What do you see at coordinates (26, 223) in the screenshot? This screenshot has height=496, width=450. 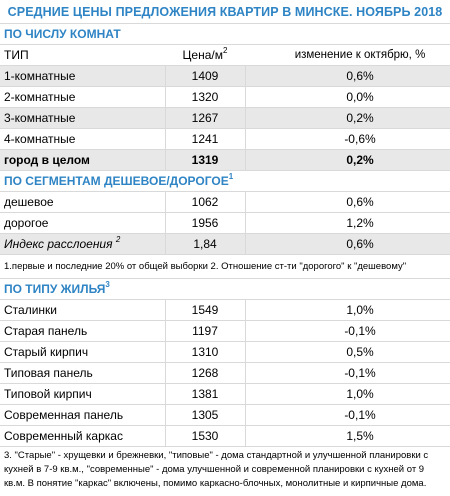 I see `row-label: дорогое` at bounding box center [26, 223].